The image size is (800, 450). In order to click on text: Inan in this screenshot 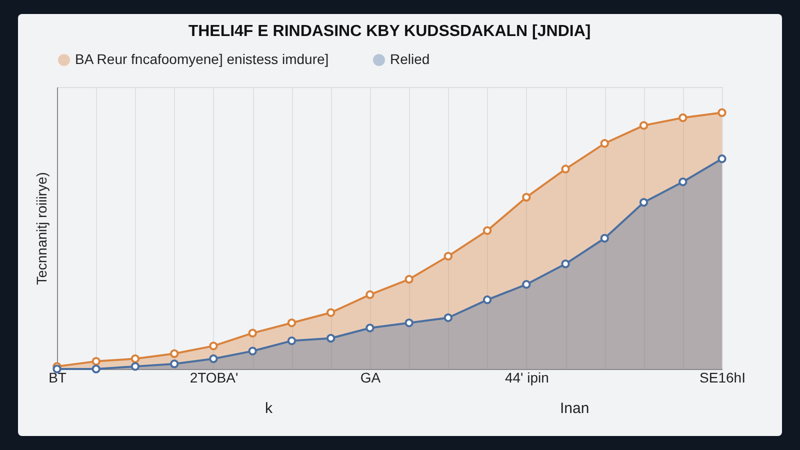, I will do `click(575, 408)`.